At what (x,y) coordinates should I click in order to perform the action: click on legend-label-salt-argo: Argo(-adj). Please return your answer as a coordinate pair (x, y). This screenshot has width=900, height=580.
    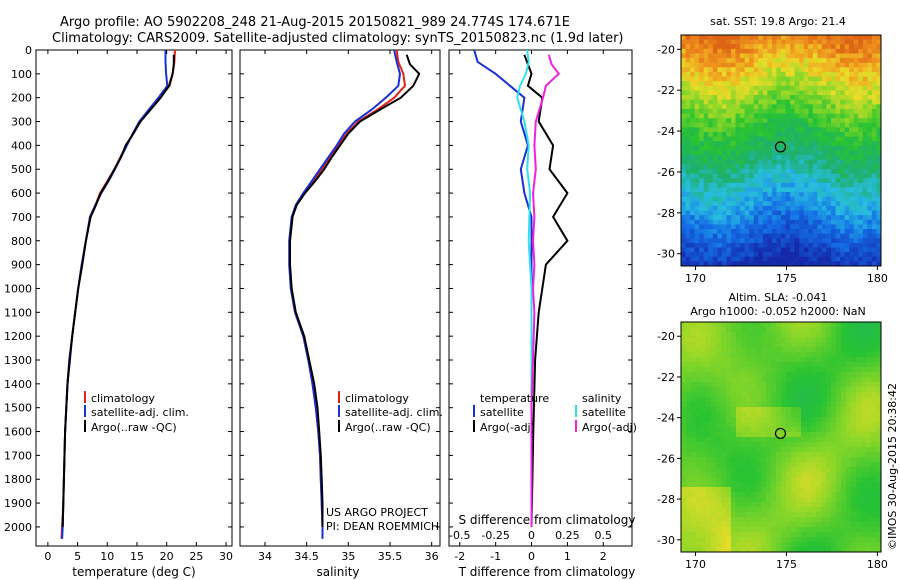
    Looking at the image, I should click on (609, 427).